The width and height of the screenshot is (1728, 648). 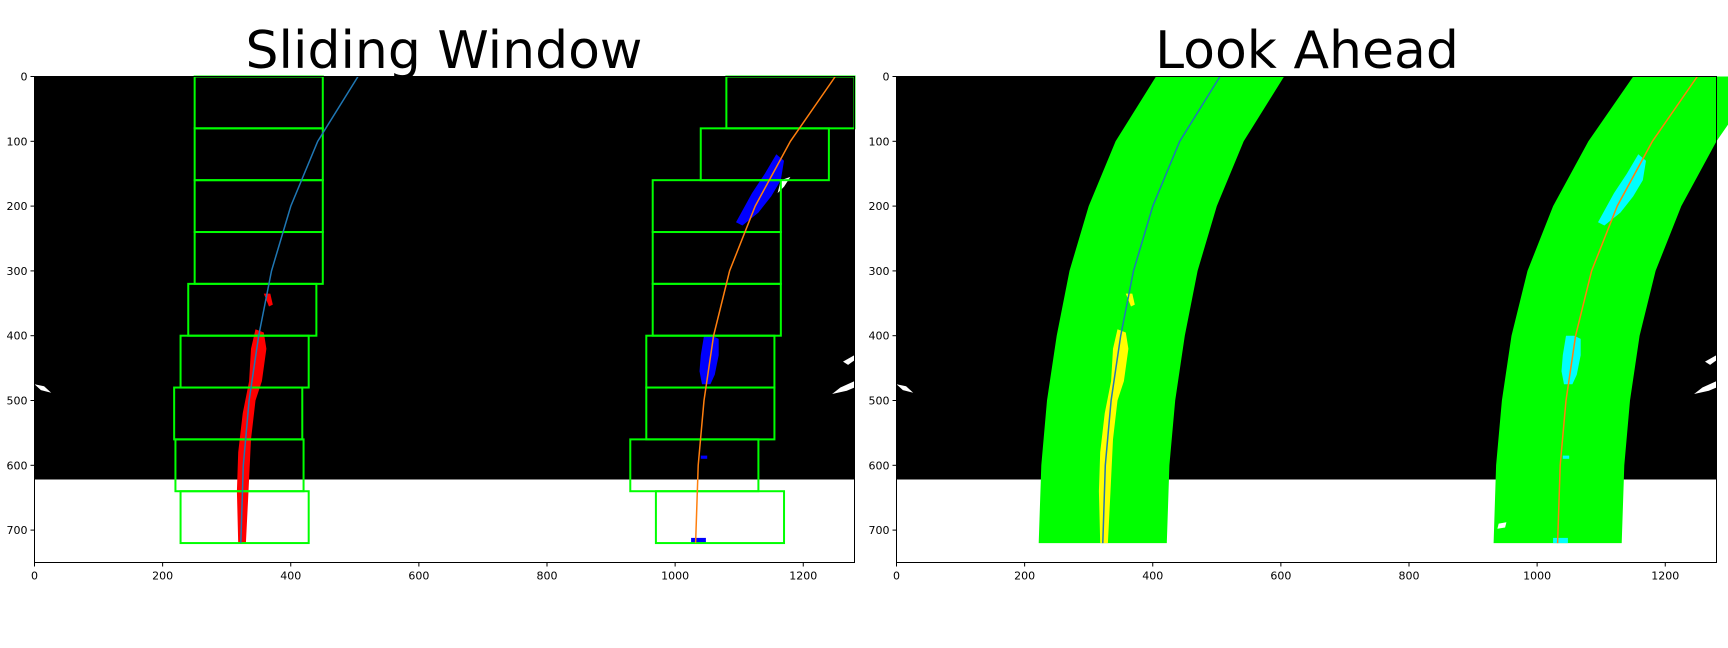 I want to click on right-search-band, so click(x=1610, y=310).